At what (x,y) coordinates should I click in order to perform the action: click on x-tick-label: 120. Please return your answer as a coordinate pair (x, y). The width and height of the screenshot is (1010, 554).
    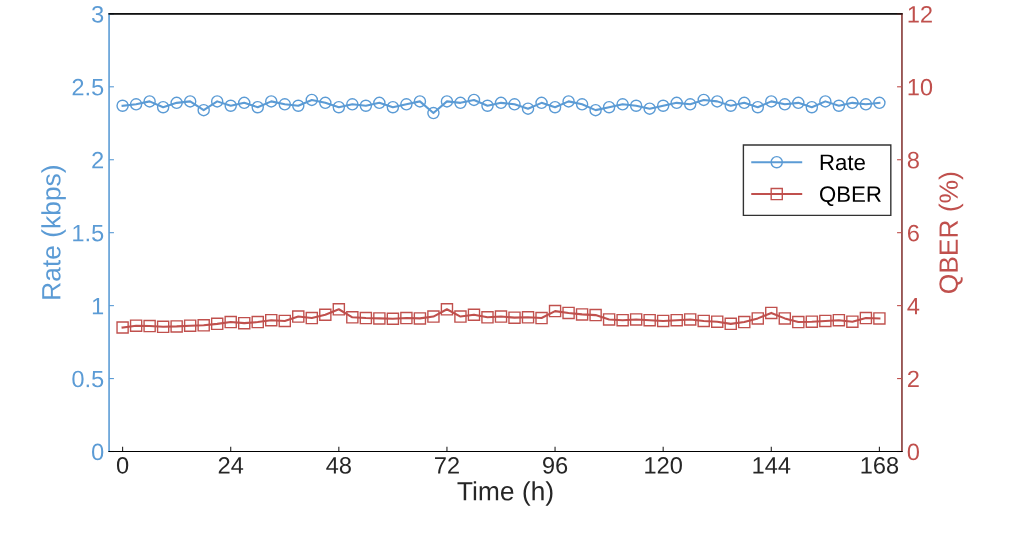
    Looking at the image, I should click on (663, 465).